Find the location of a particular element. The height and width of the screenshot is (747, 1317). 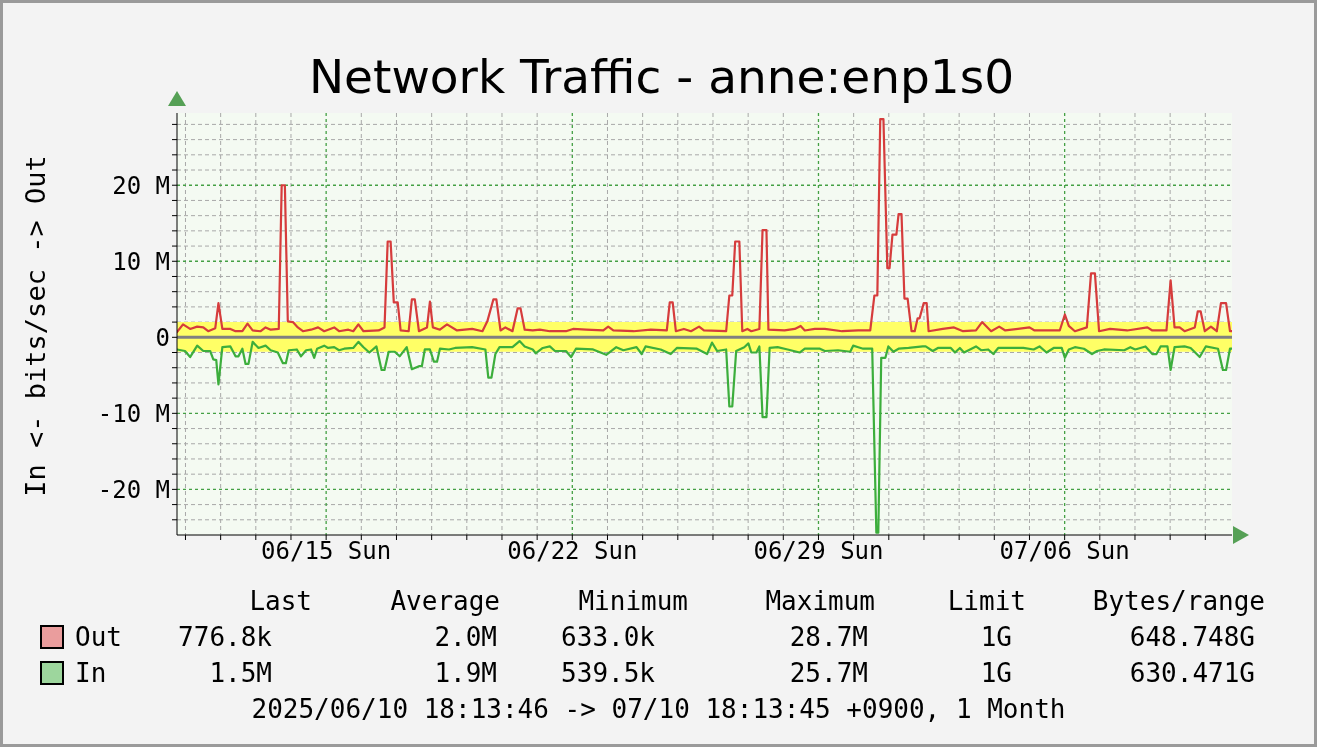

text: 776.8k is located at coordinates (225, 637).